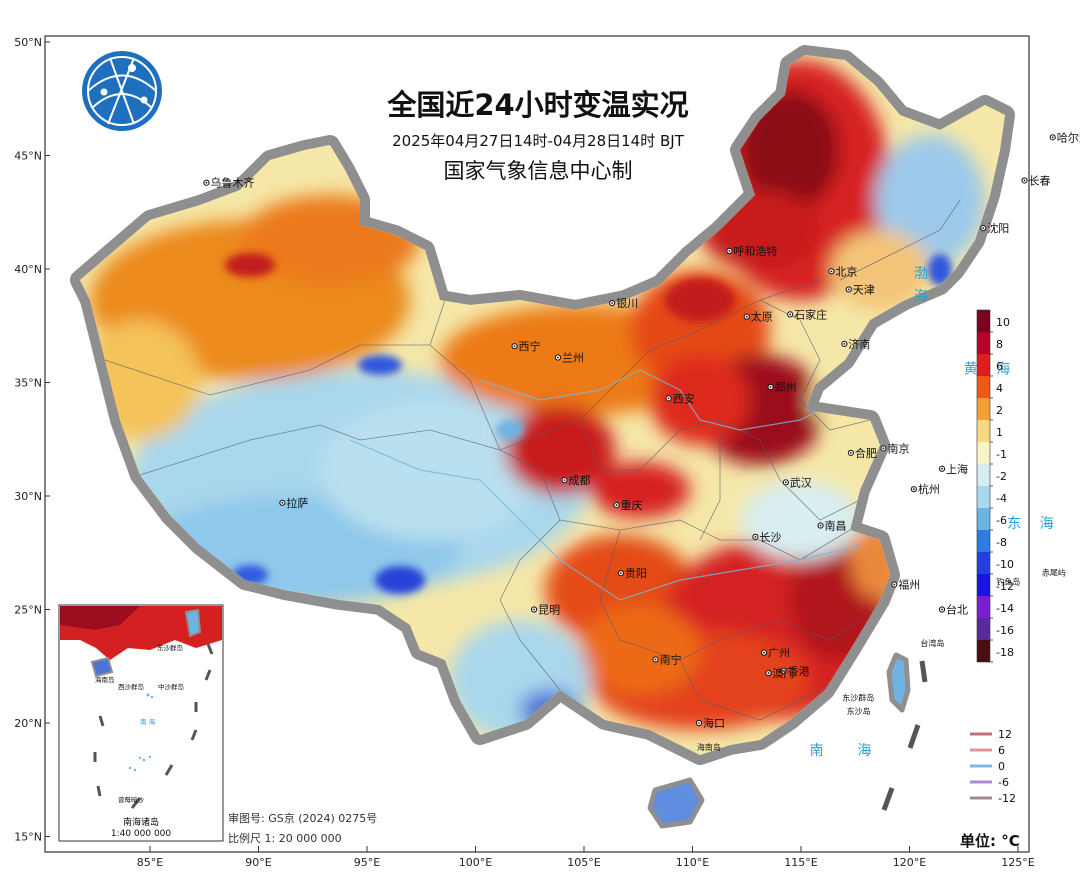 This screenshot has width=1080, height=880. Describe the element at coordinates (859, 344) in the screenshot. I see `city-label: 济南` at that location.